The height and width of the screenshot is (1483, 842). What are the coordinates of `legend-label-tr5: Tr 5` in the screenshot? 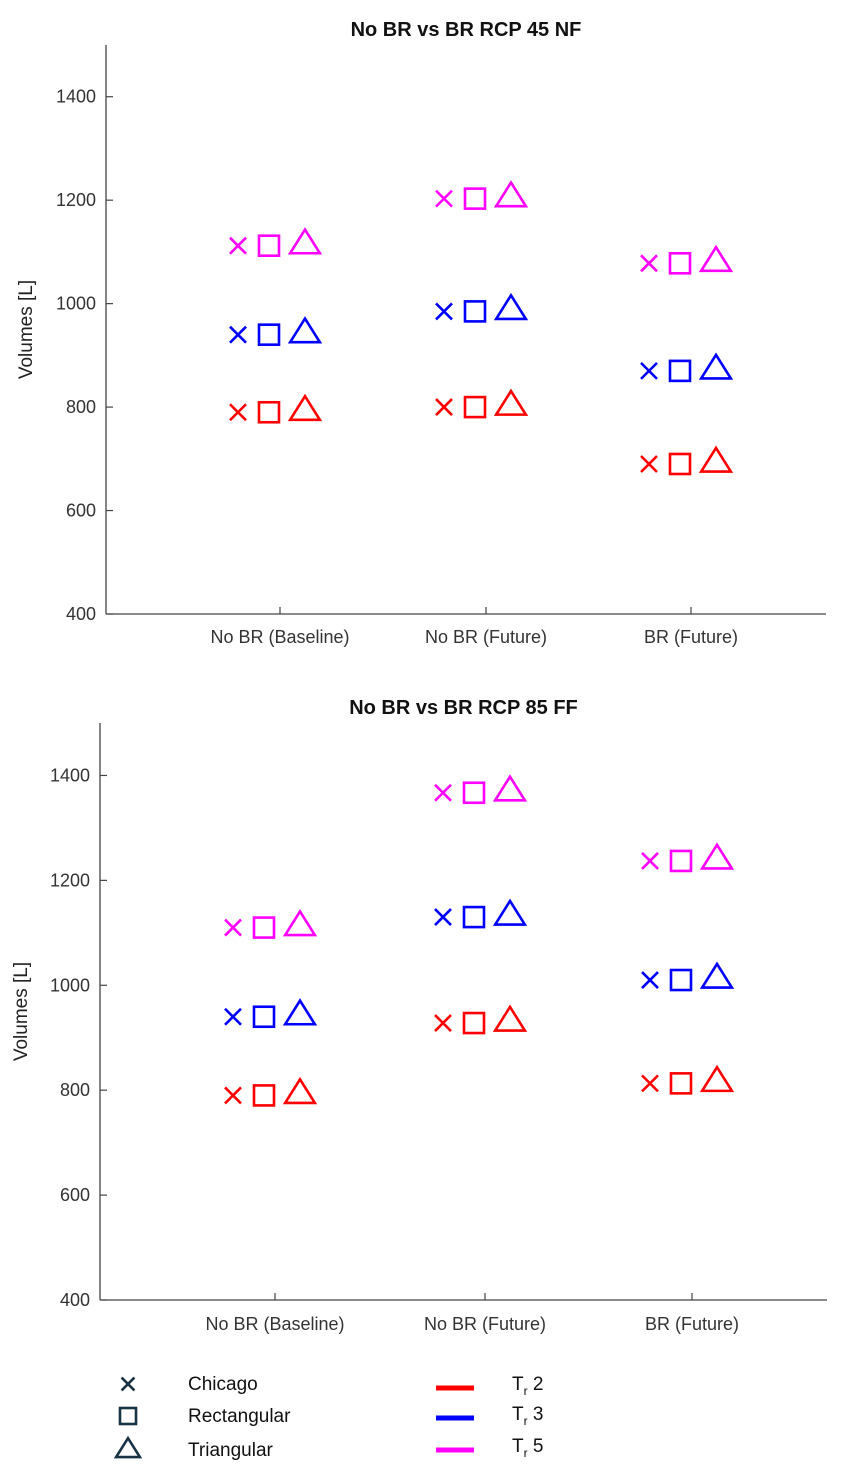 It's located at (527, 1448).